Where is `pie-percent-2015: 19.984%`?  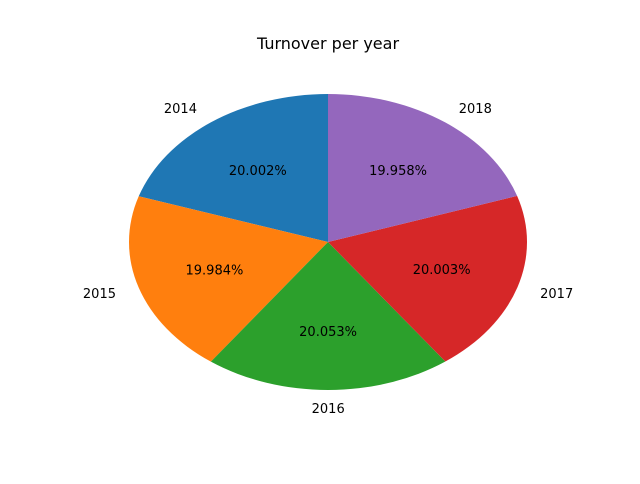 pie-percent-2015: 19.984% is located at coordinates (215, 270).